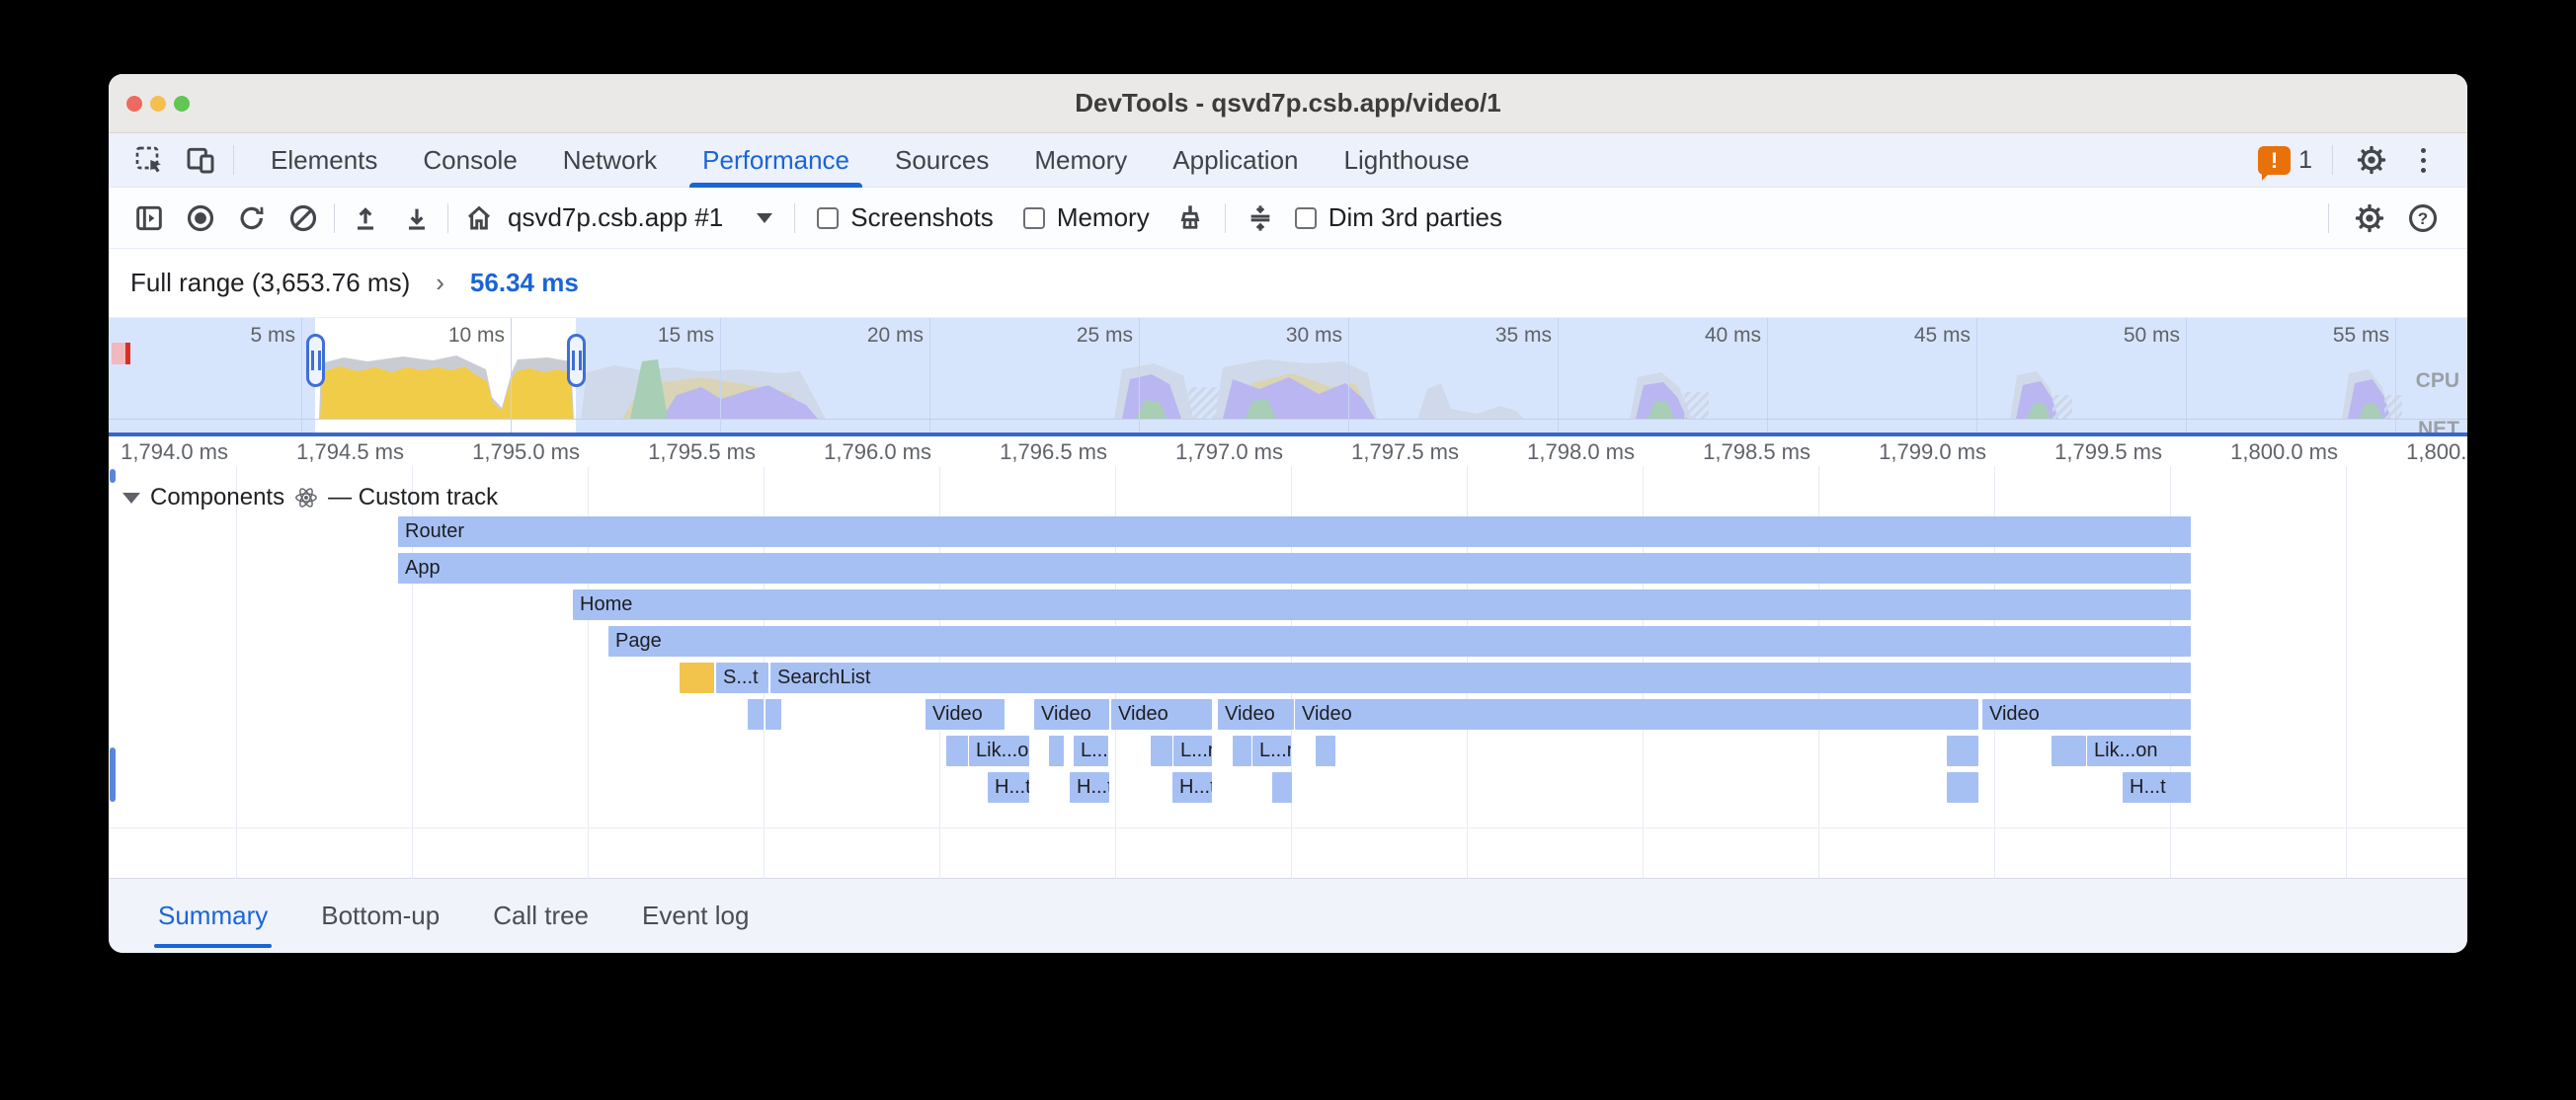  I want to click on save-profile-icon, so click(417, 218).